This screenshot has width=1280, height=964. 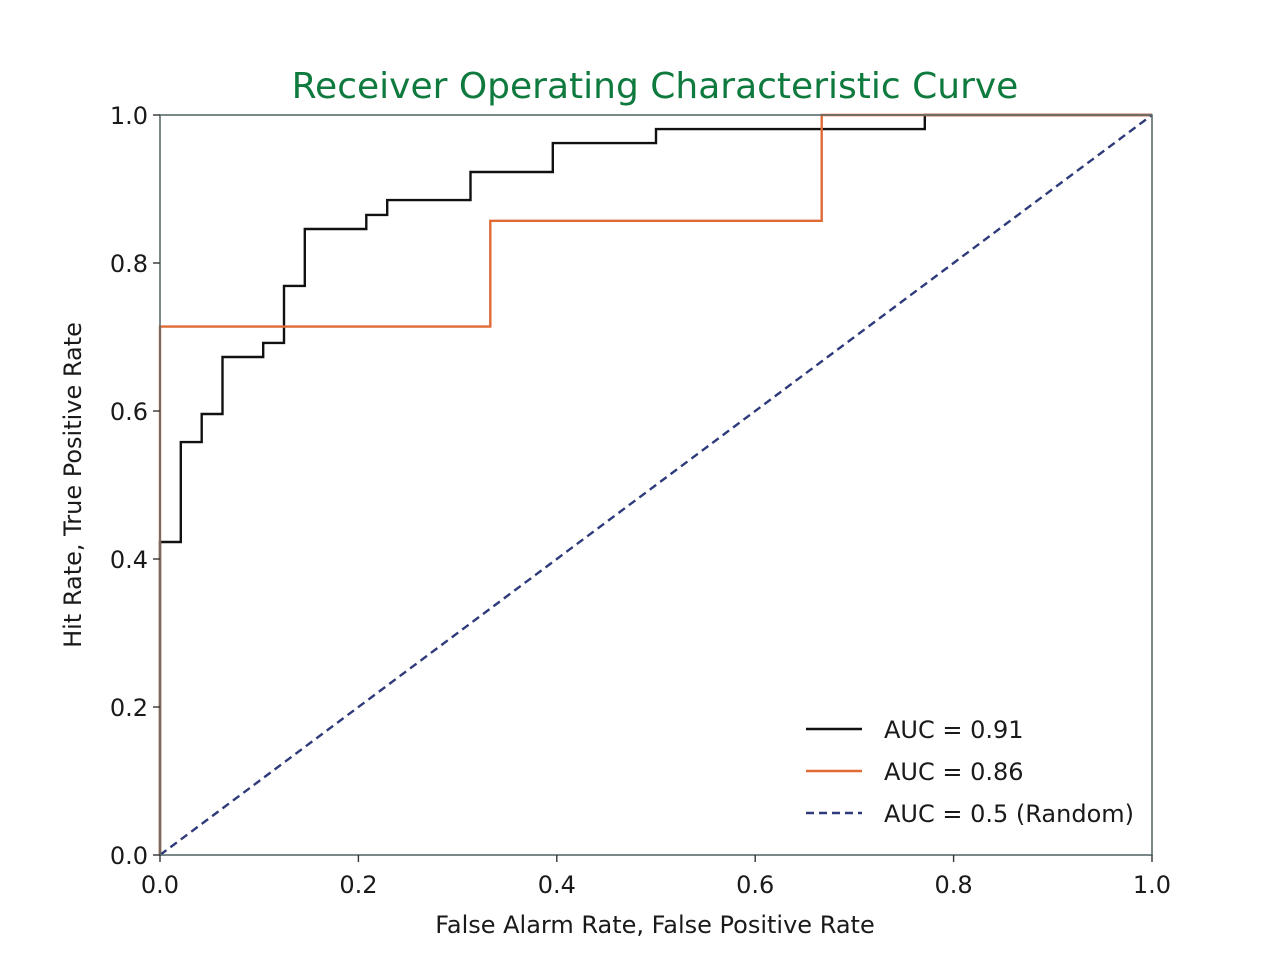 I want to click on x-tick-label: 1.0, so click(x=1152, y=885).